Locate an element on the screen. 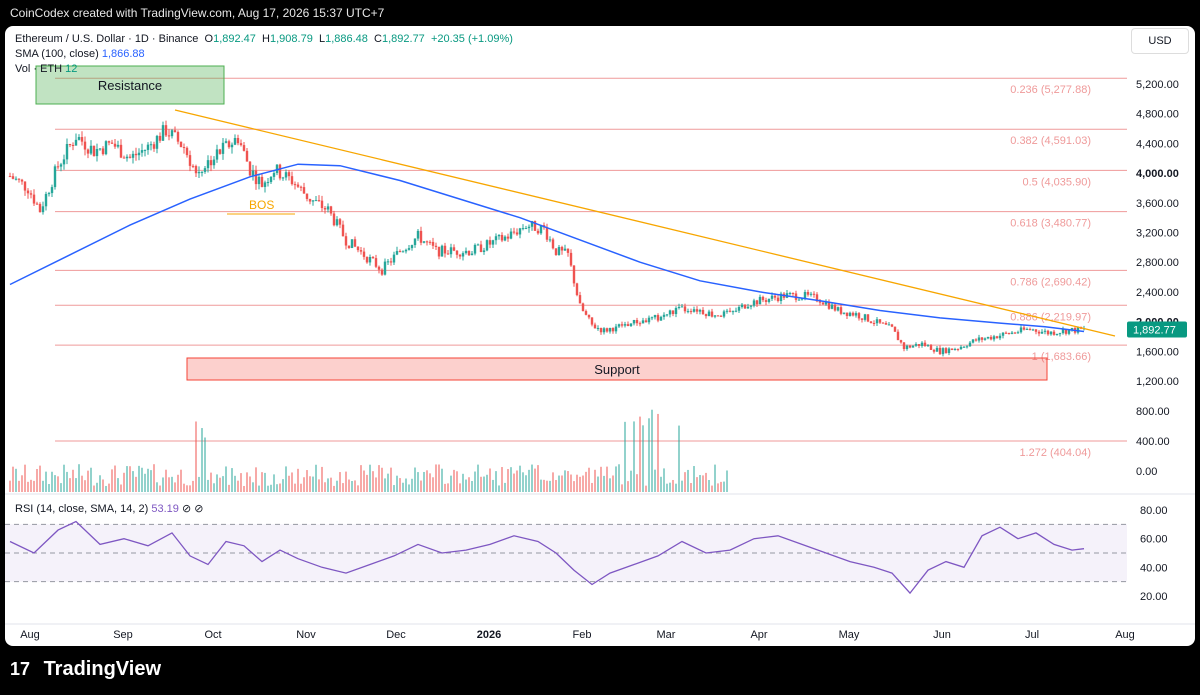  price-tick-label: 3,600.00 is located at coordinates (1157, 204).